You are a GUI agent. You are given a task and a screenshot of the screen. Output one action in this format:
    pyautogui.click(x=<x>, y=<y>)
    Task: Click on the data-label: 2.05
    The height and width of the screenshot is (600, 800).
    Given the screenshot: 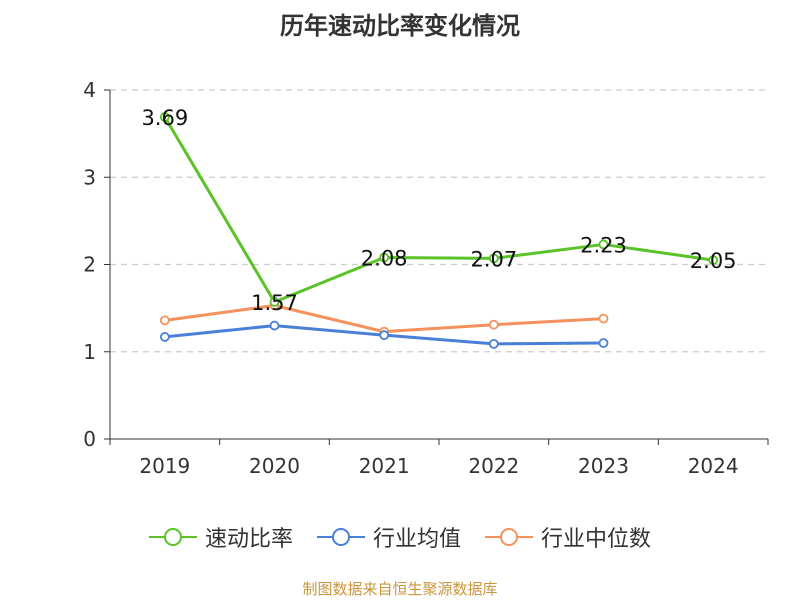 What is the action you would take?
    pyautogui.click(x=713, y=261)
    